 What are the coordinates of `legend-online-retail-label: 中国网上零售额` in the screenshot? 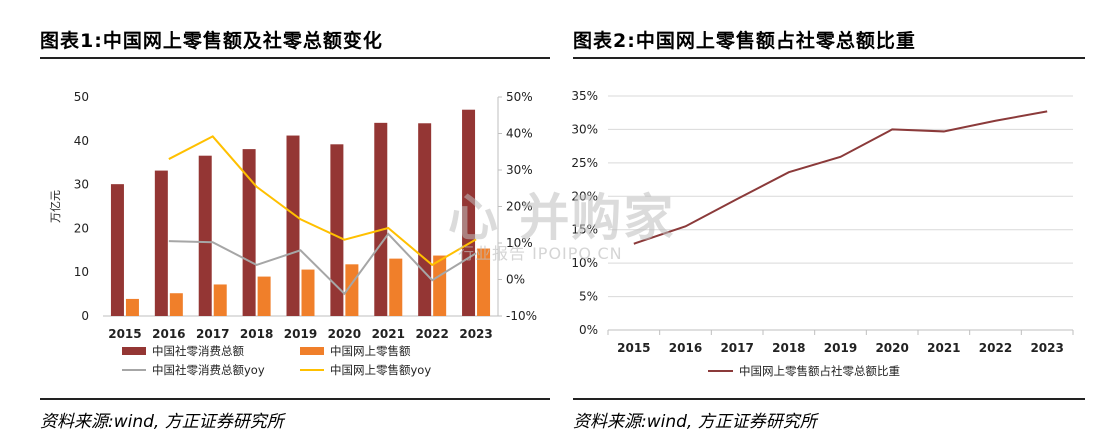 It's located at (370, 351).